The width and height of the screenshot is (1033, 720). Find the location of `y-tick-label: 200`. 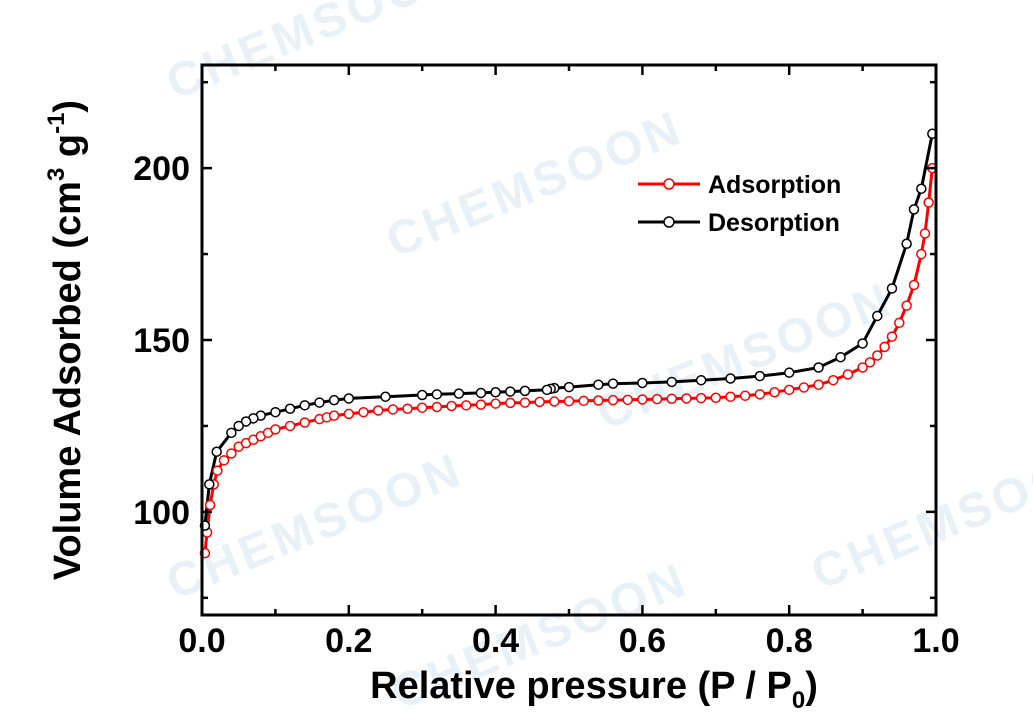

y-tick-label: 200 is located at coordinates (161, 169).